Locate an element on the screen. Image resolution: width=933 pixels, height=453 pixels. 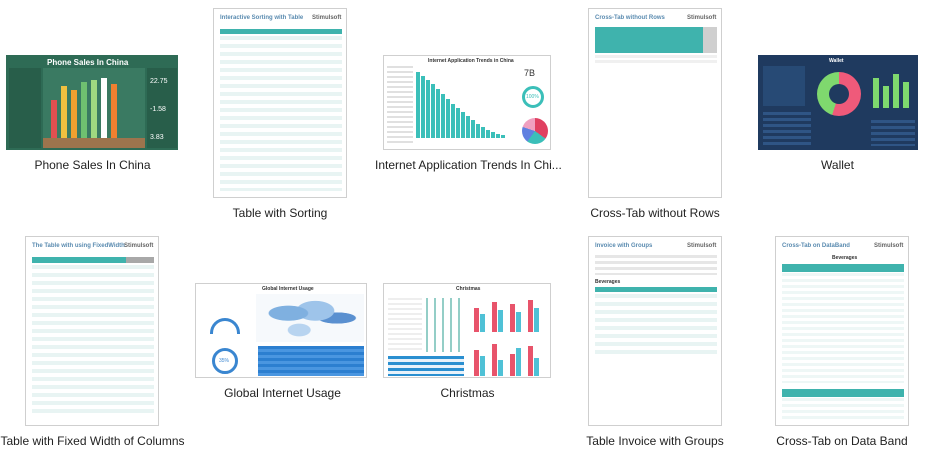
caption-phone-sales: Phone Sales In China is located at coordinates (92, 165).